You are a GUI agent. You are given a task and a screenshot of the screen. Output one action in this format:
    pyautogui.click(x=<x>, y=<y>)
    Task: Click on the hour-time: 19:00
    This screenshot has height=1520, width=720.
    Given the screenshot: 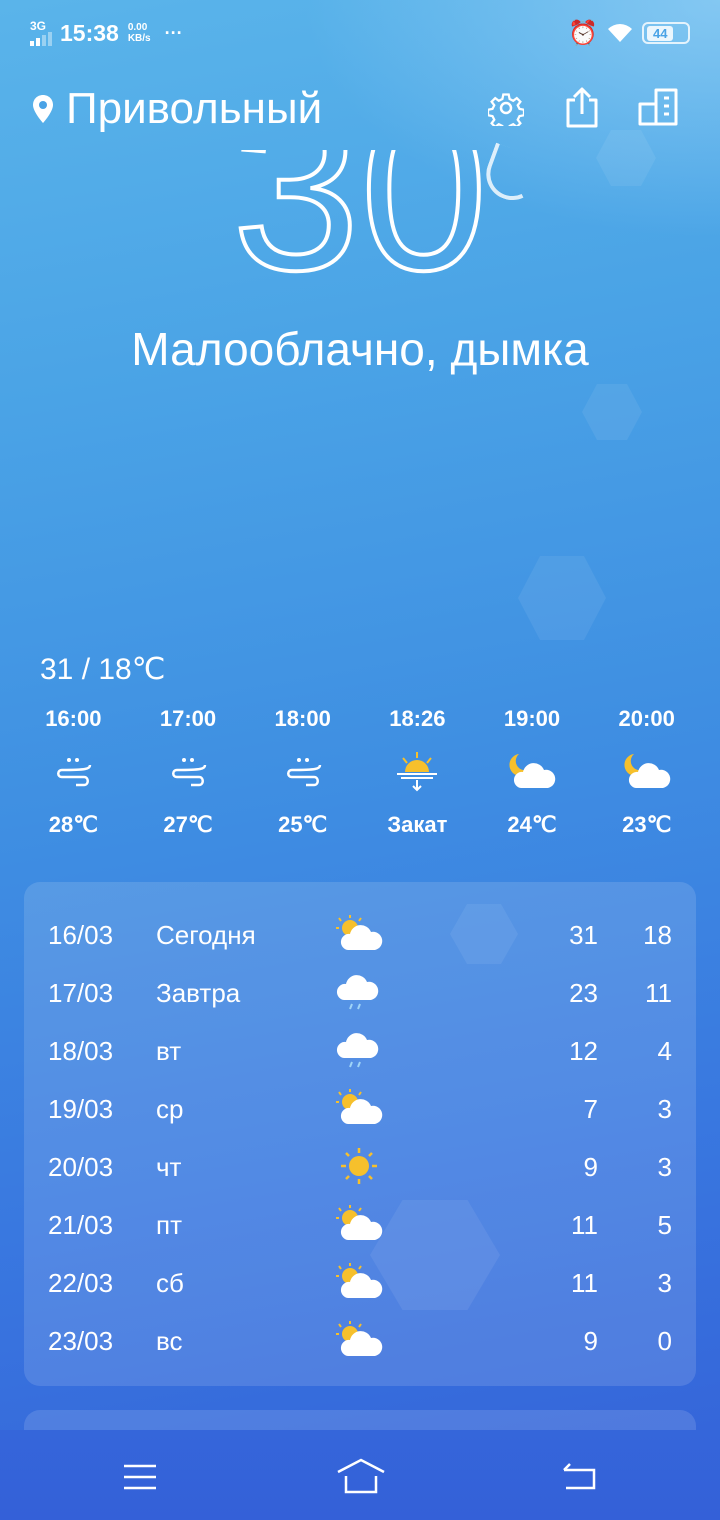 What is the action you would take?
    pyautogui.click(x=532, y=718)
    